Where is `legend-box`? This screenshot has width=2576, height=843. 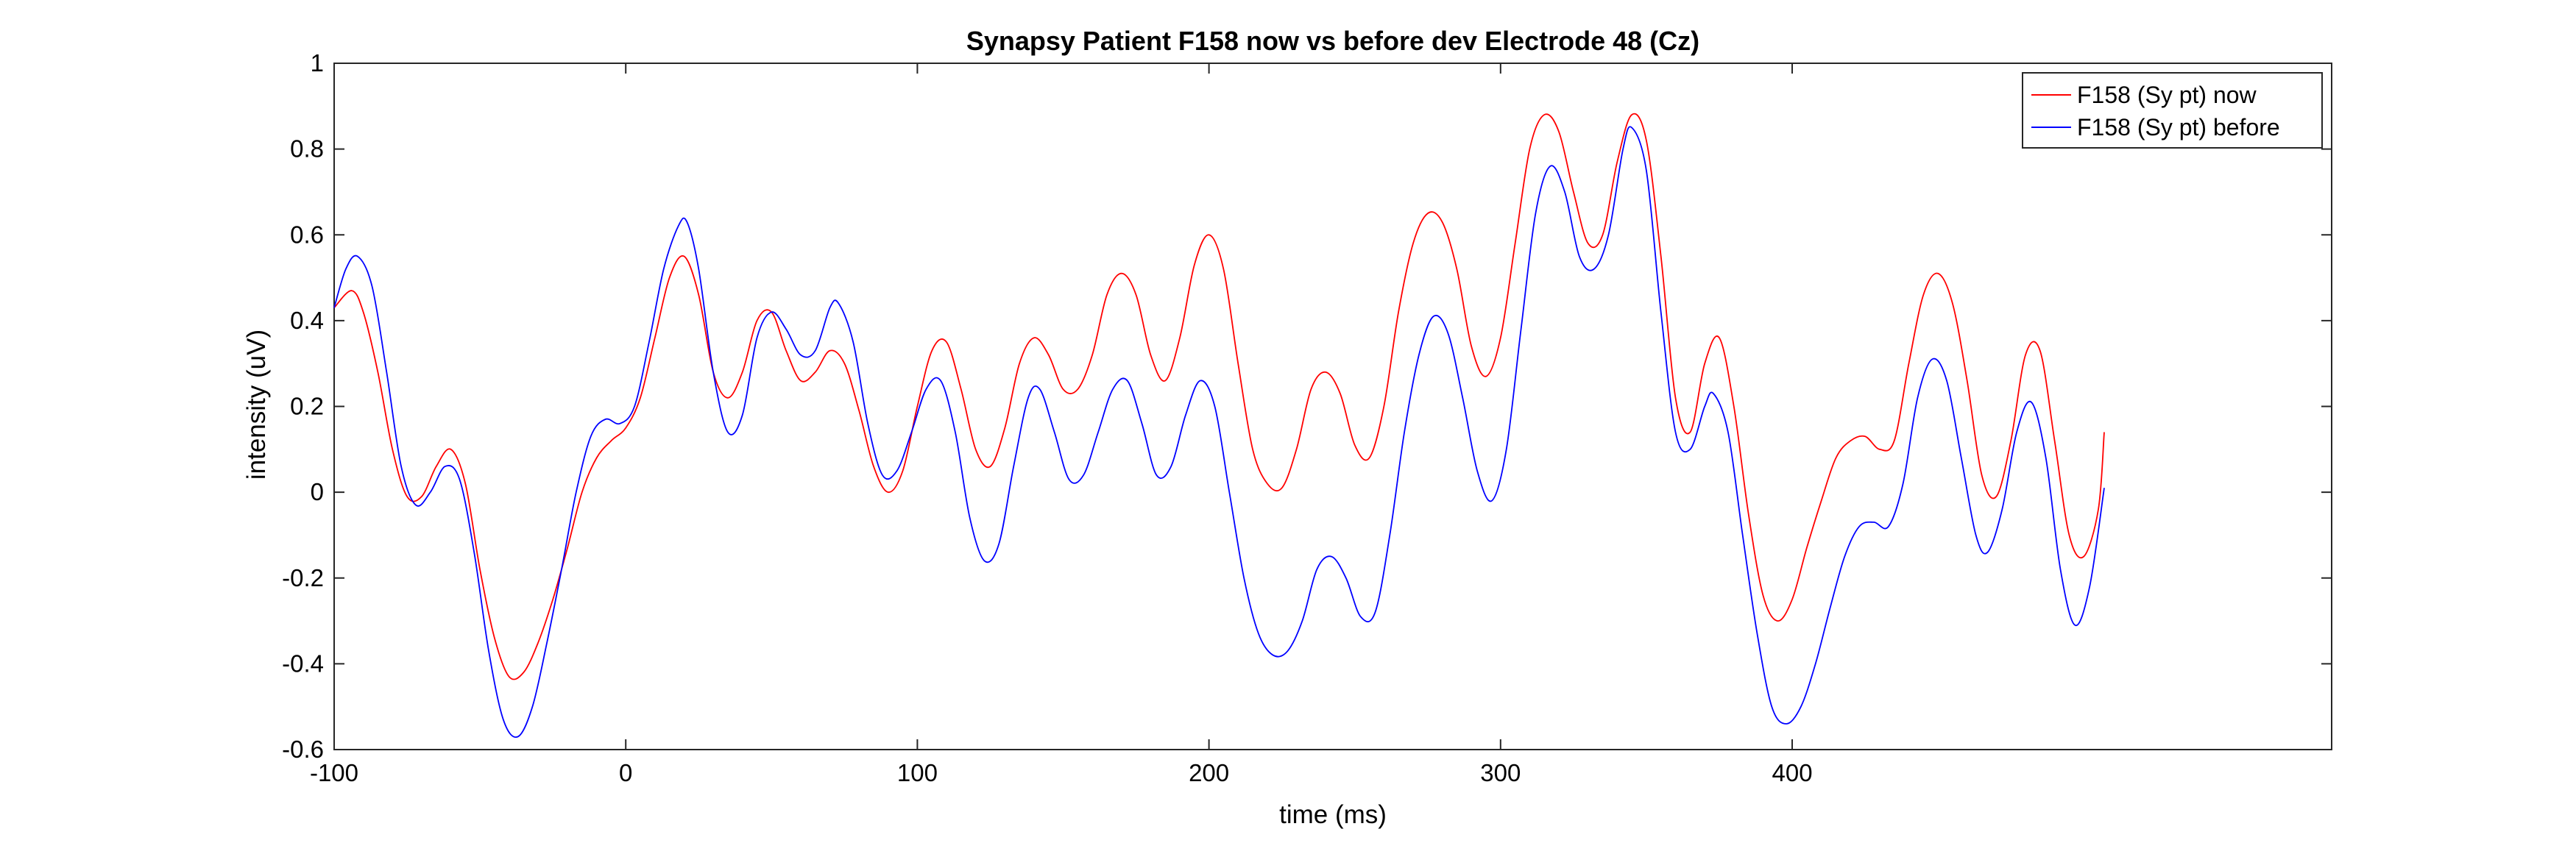
legend-box is located at coordinates (2172, 110).